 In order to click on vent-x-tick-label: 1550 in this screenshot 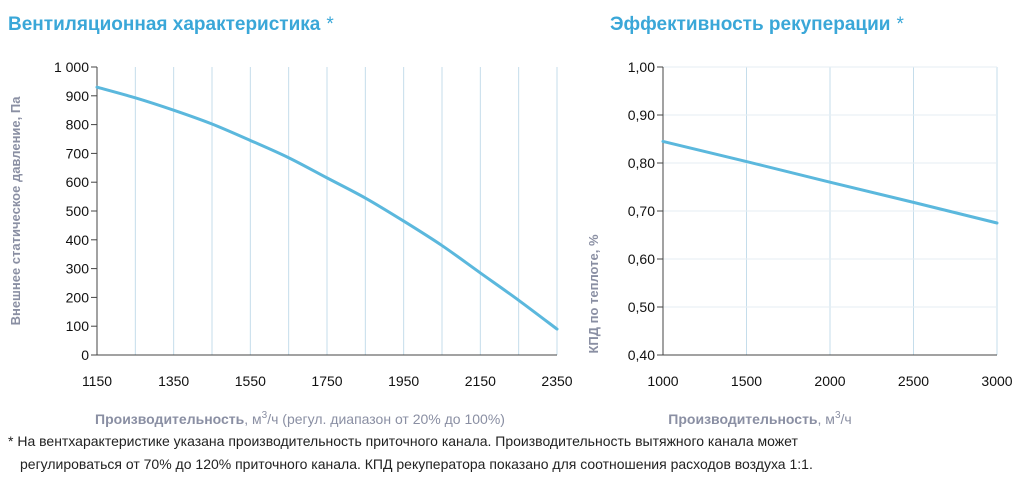, I will do `click(250, 381)`.